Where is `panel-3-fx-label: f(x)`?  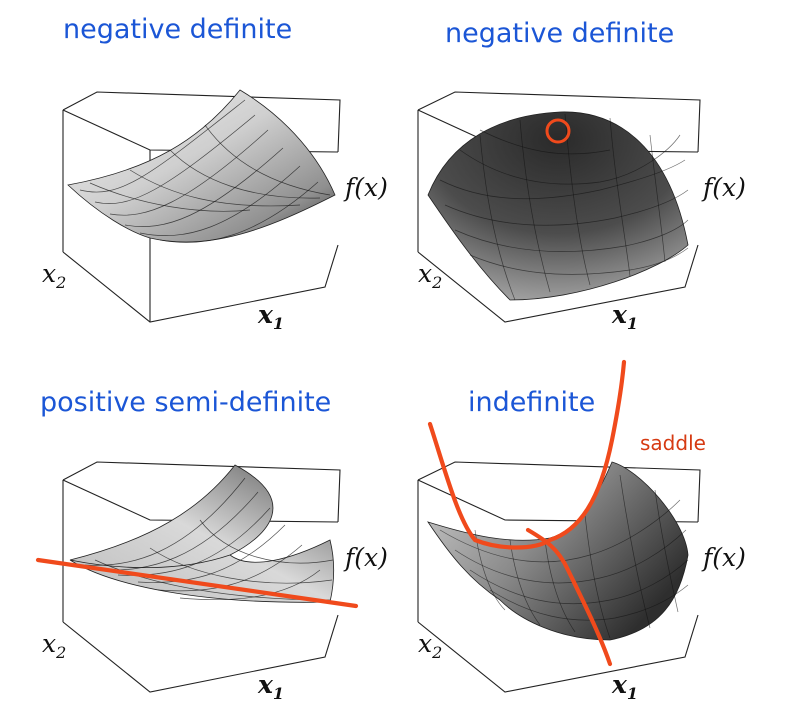 panel-3-fx-label: f(x) is located at coordinates (365, 557).